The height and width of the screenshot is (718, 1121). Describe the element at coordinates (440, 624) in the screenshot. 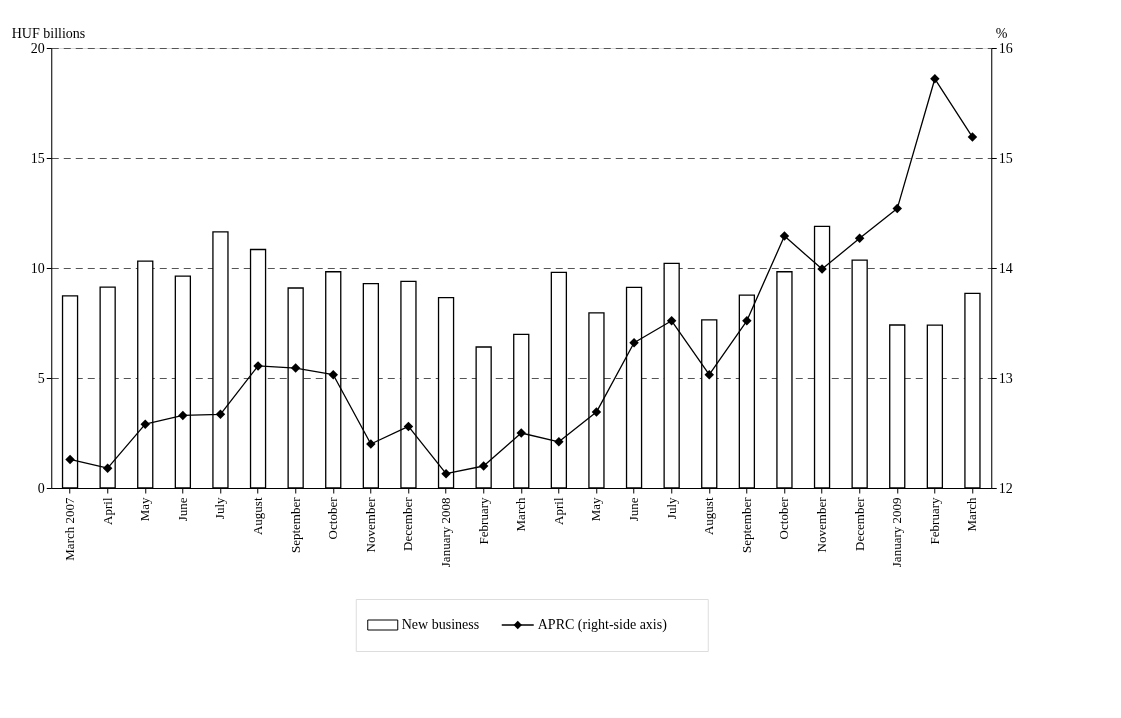

I see `legend-label: New business` at that location.